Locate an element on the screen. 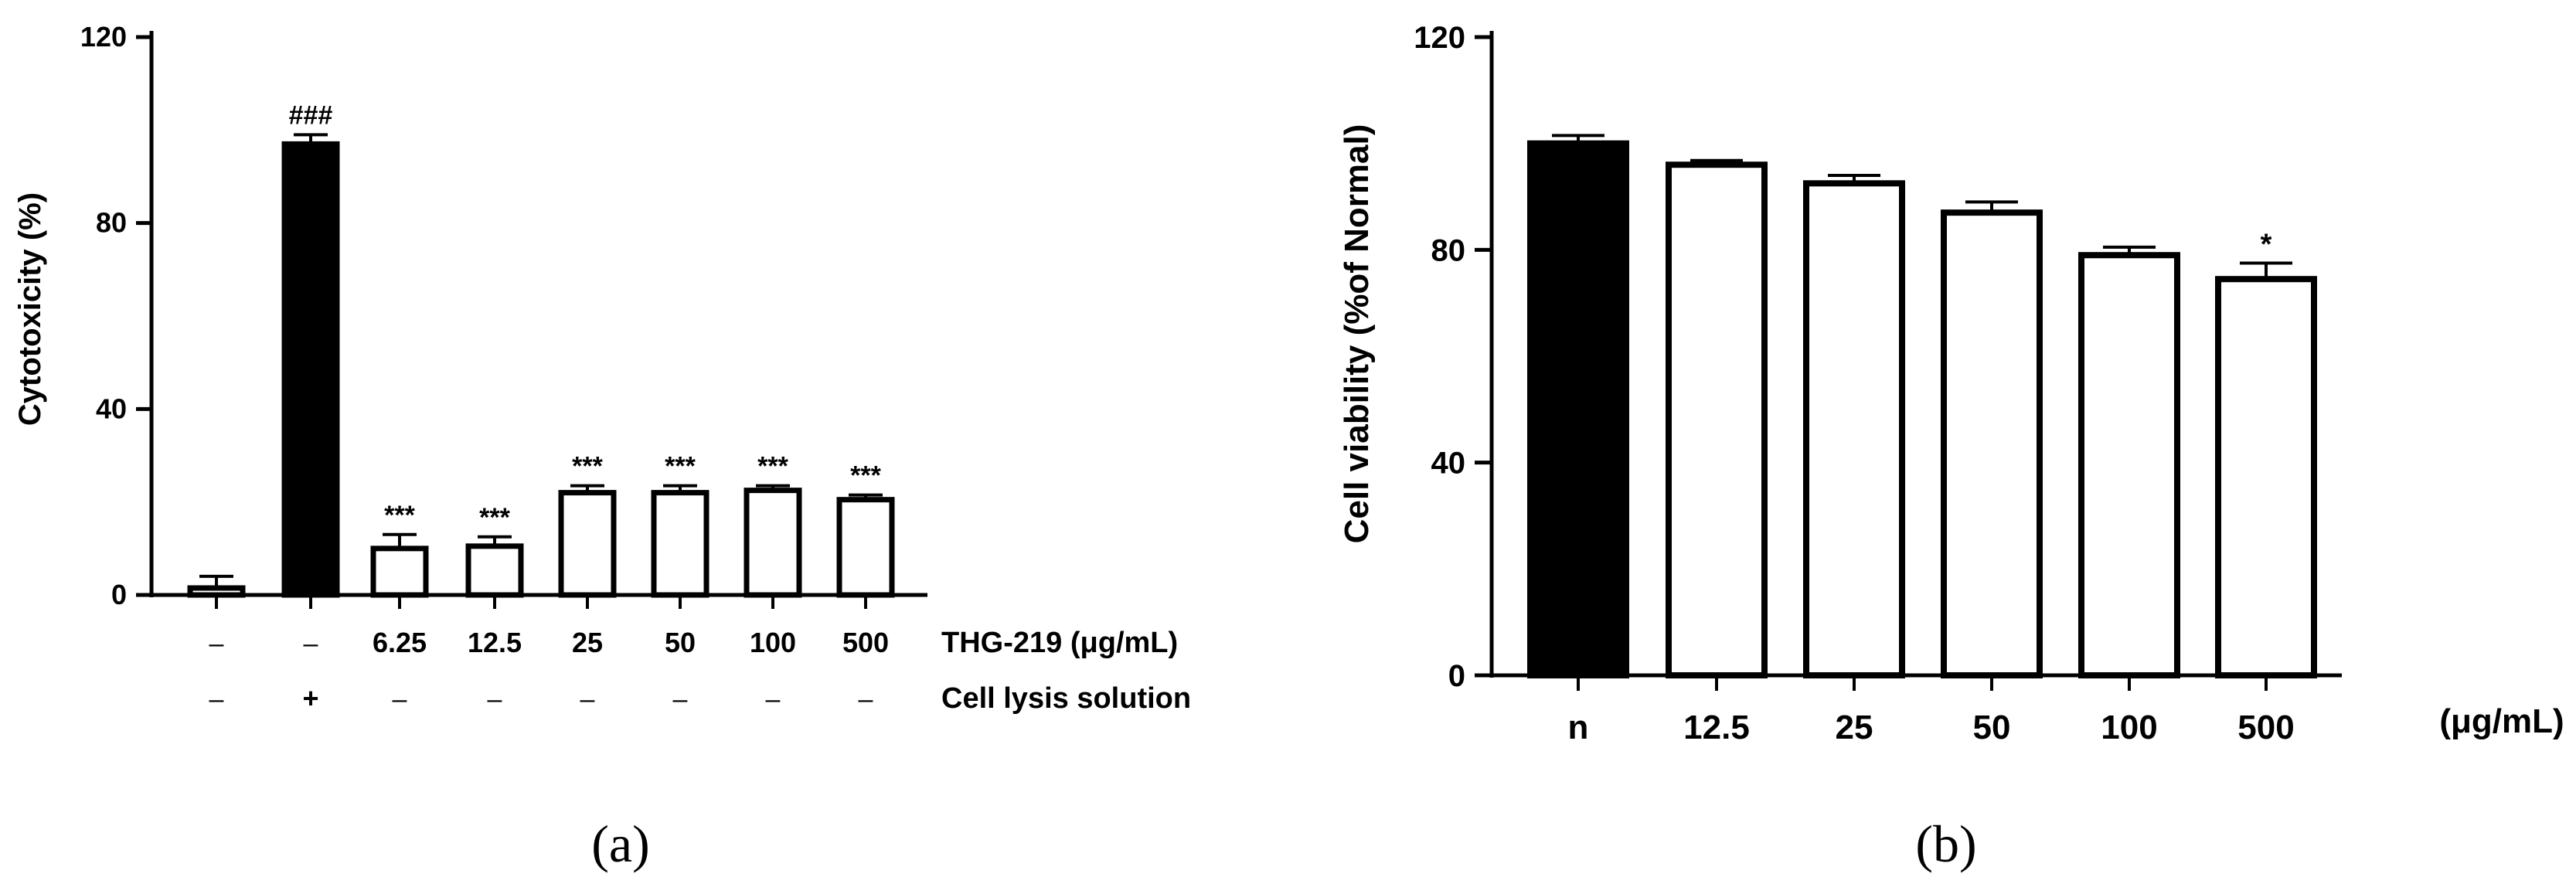 The width and height of the screenshot is (2576, 894). panel-a-ytick-label: 80 is located at coordinates (111, 223).